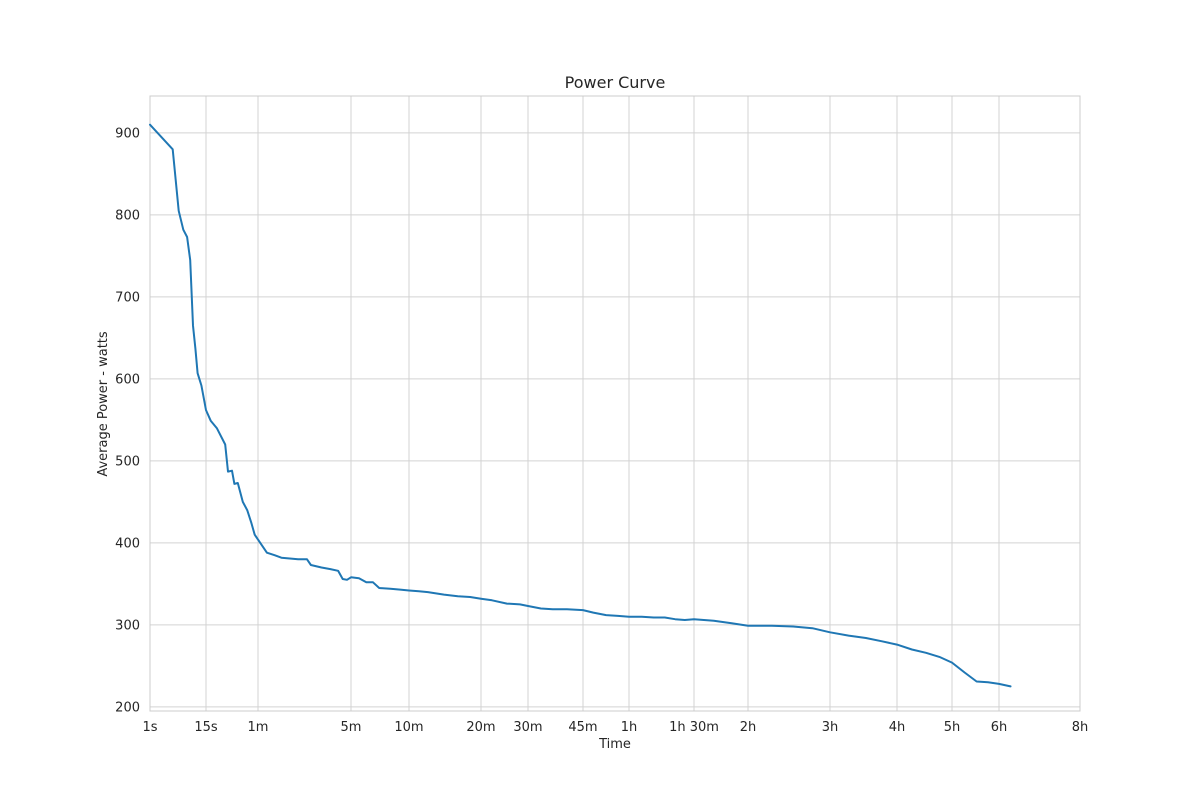 This screenshot has height=800, width=1200. Describe the element at coordinates (629, 727) in the screenshot. I see `x-tick-label: 1h` at that location.